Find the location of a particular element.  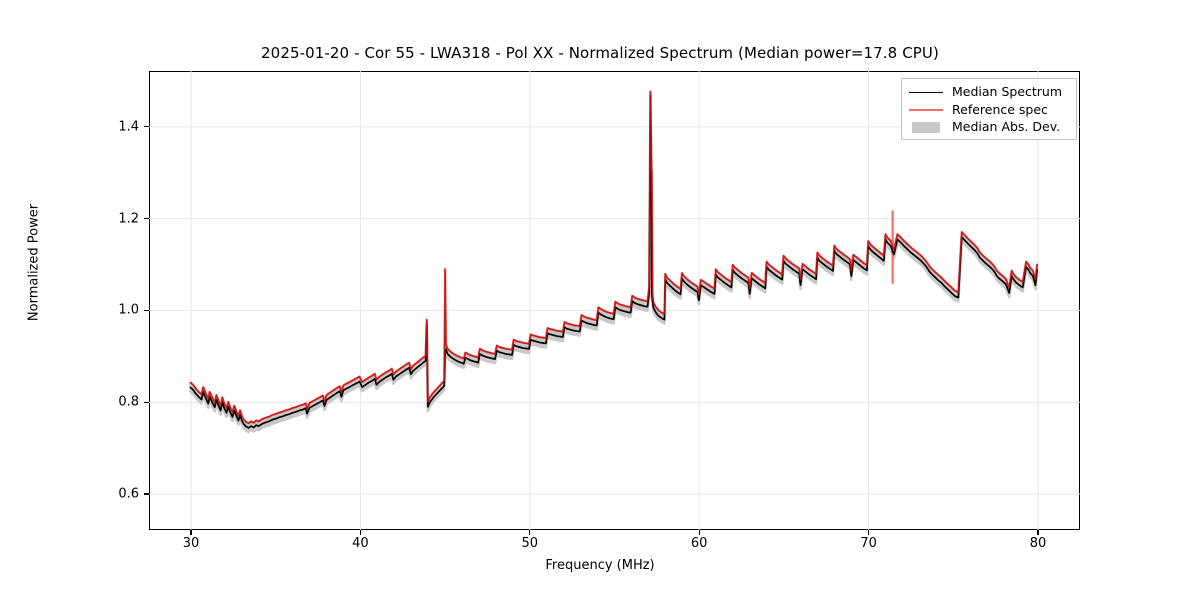

legend-line-swatch-red is located at coordinates (926, 110).